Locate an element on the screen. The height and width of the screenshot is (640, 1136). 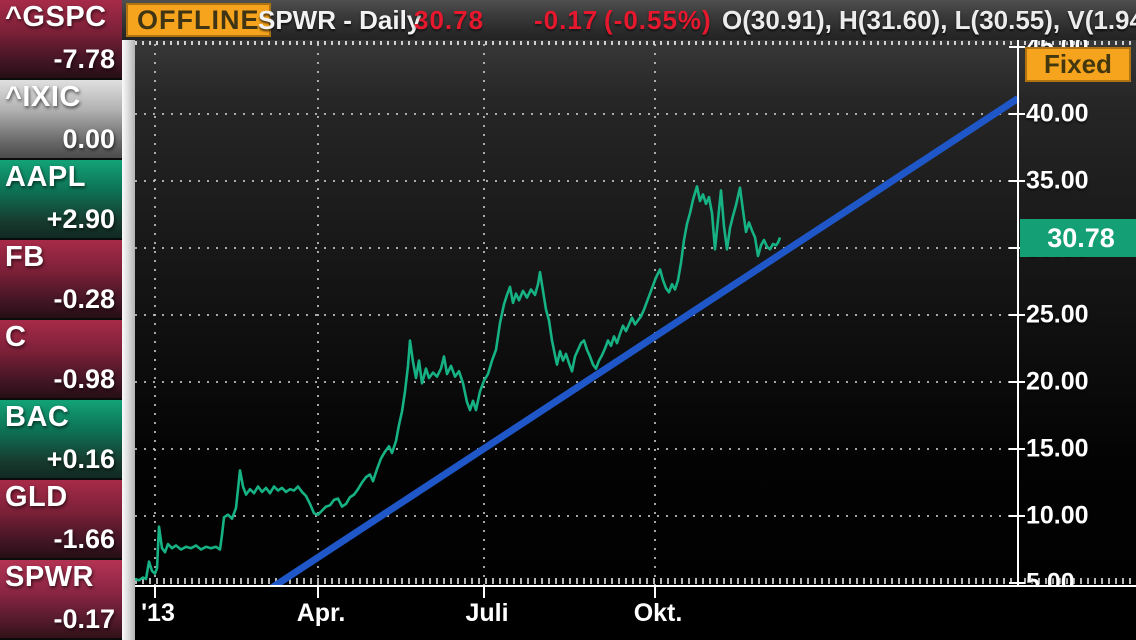
bottom-minor-ticks is located at coordinates (635, 581).